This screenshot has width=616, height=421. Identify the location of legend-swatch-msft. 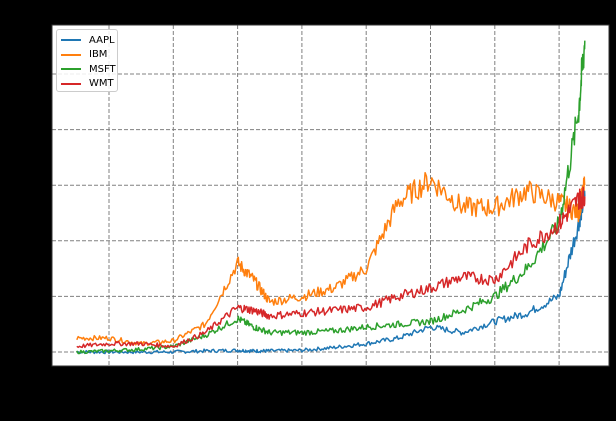
(71, 69).